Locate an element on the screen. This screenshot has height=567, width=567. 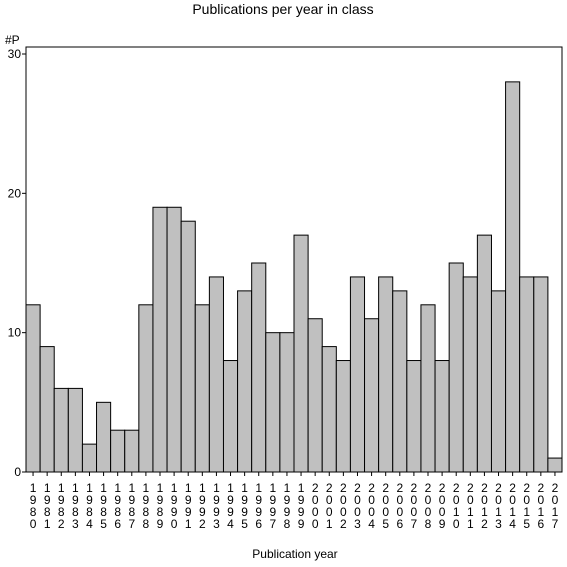
x-axis-label: Publication year is located at coordinates (294, 554).